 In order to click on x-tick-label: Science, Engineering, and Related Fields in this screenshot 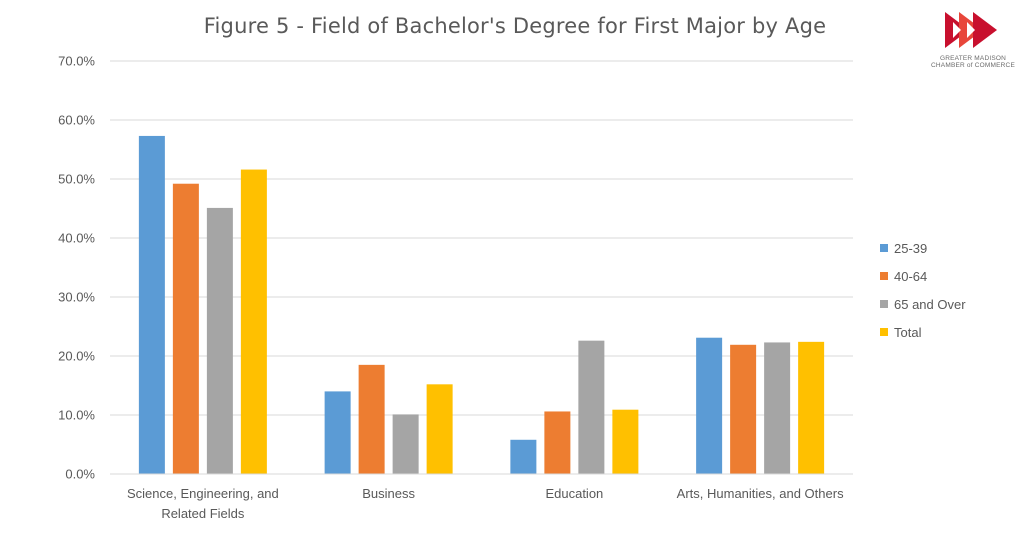, I will do `click(203, 503)`.